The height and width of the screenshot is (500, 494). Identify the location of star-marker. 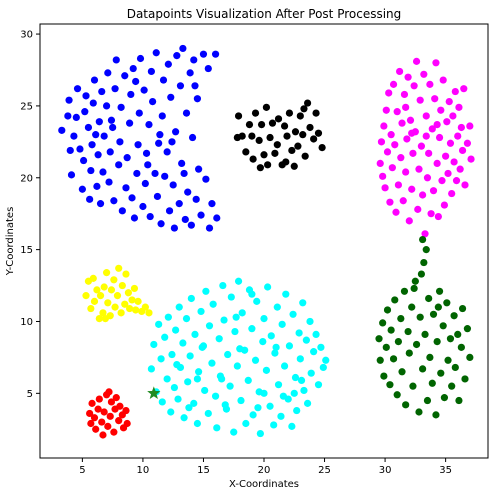
(153, 392).